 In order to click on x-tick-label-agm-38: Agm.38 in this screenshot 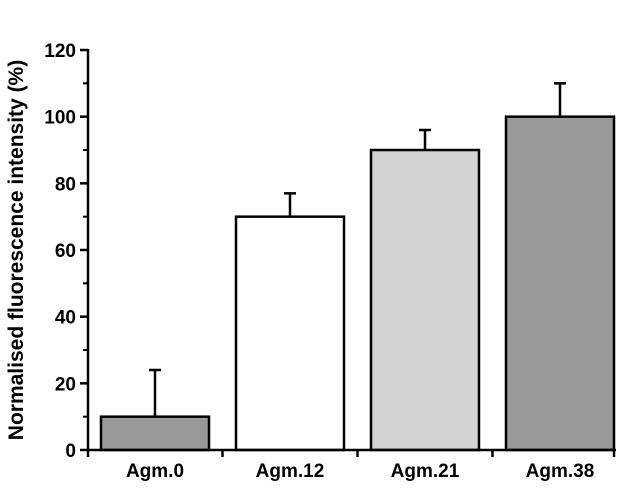, I will do `click(560, 471)`.